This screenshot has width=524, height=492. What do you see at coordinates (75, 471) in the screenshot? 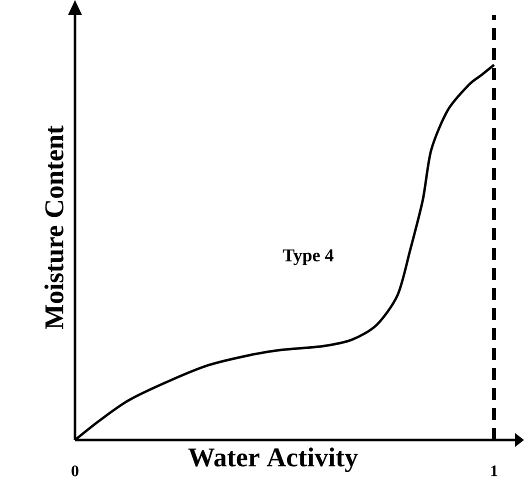
I see `x-tick-label: 0` at bounding box center [75, 471].